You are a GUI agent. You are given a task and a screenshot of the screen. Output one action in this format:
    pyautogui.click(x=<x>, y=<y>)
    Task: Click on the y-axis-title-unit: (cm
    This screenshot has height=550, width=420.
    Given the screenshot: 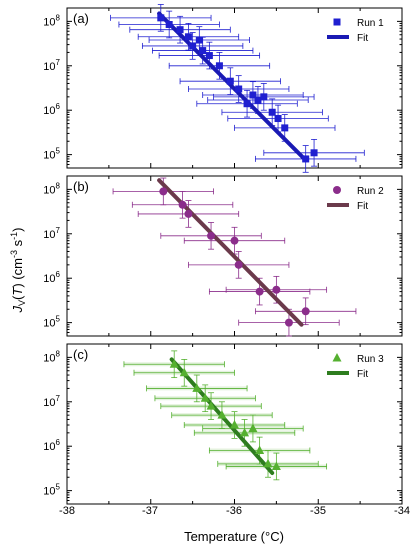 What is the action you would take?
    pyautogui.click(x=17, y=270)
    